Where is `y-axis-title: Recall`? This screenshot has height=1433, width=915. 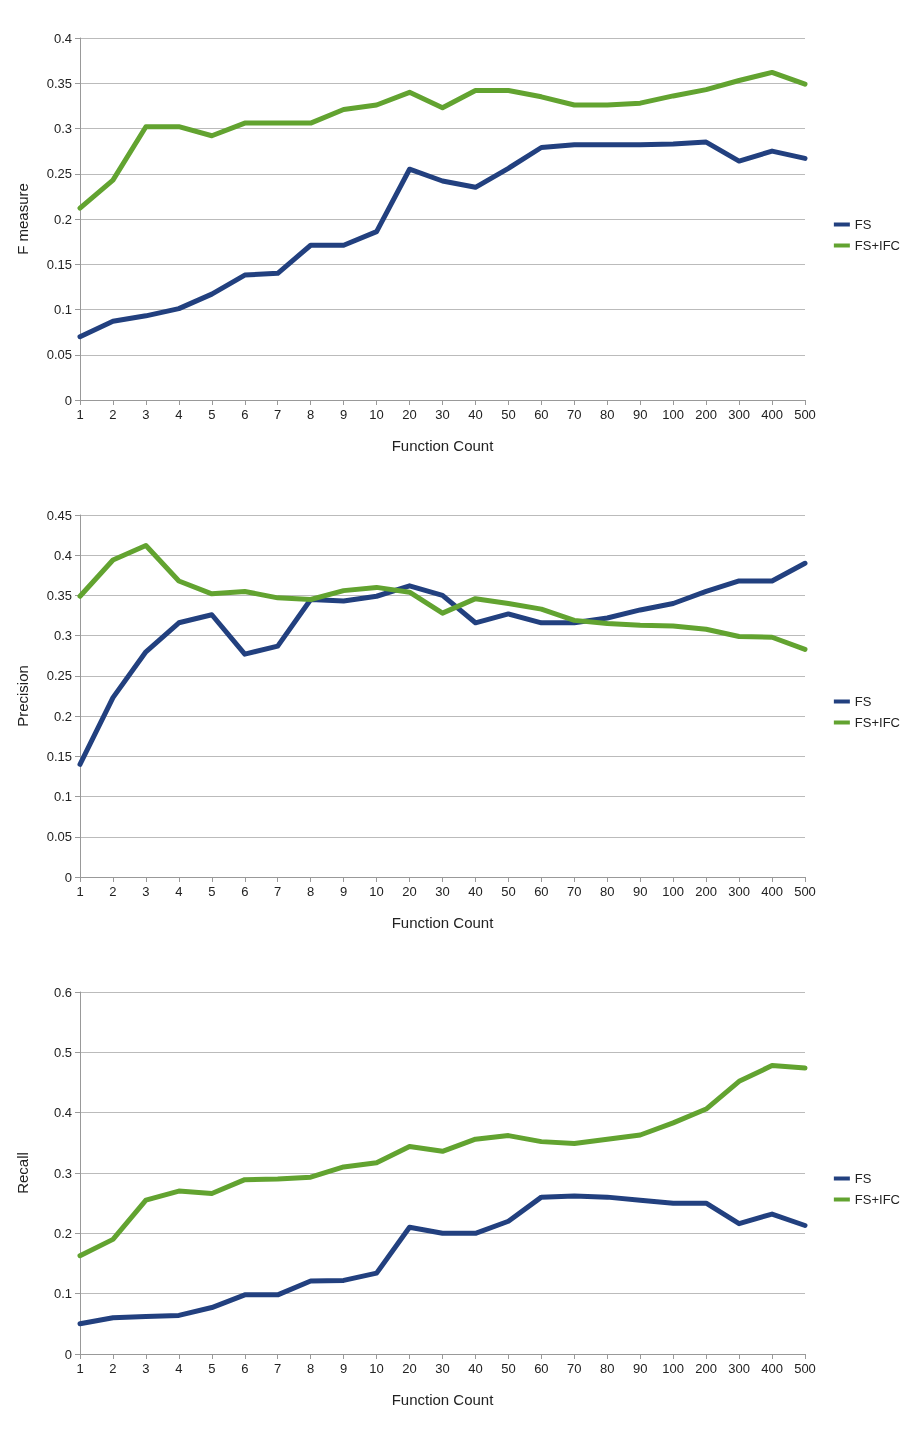 y-axis-title: Recall is located at coordinates (22, 1173).